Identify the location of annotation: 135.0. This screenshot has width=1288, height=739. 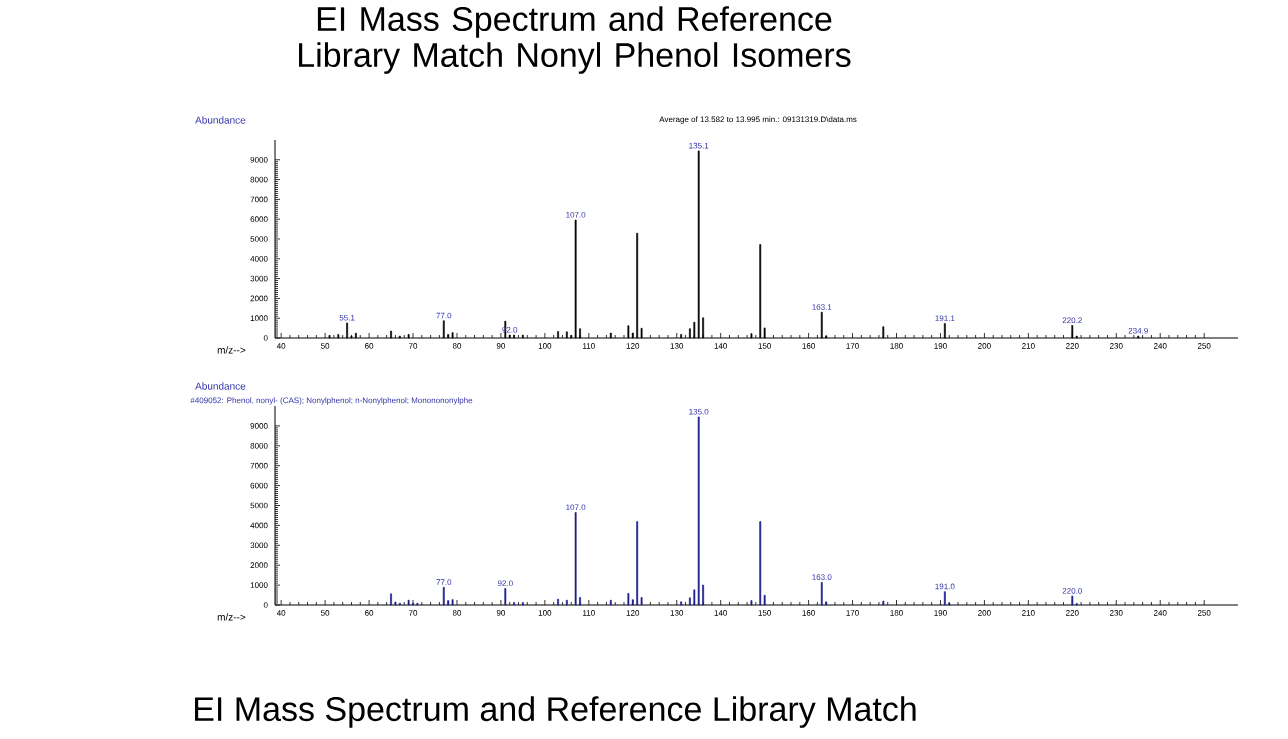
(699, 411).